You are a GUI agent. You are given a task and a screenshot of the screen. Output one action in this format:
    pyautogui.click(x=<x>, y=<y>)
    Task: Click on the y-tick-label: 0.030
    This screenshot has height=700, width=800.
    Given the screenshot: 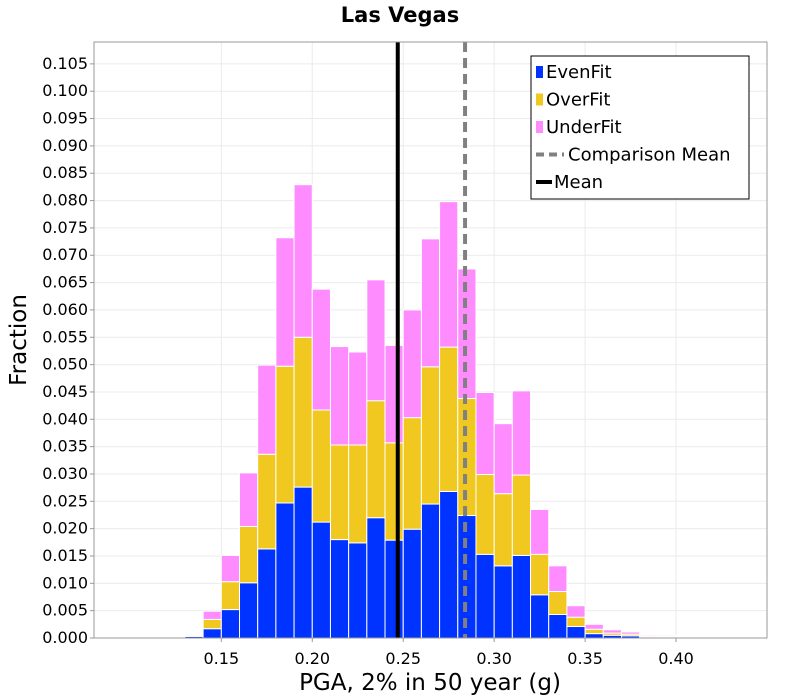 What is the action you would take?
    pyautogui.click(x=65, y=473)
    